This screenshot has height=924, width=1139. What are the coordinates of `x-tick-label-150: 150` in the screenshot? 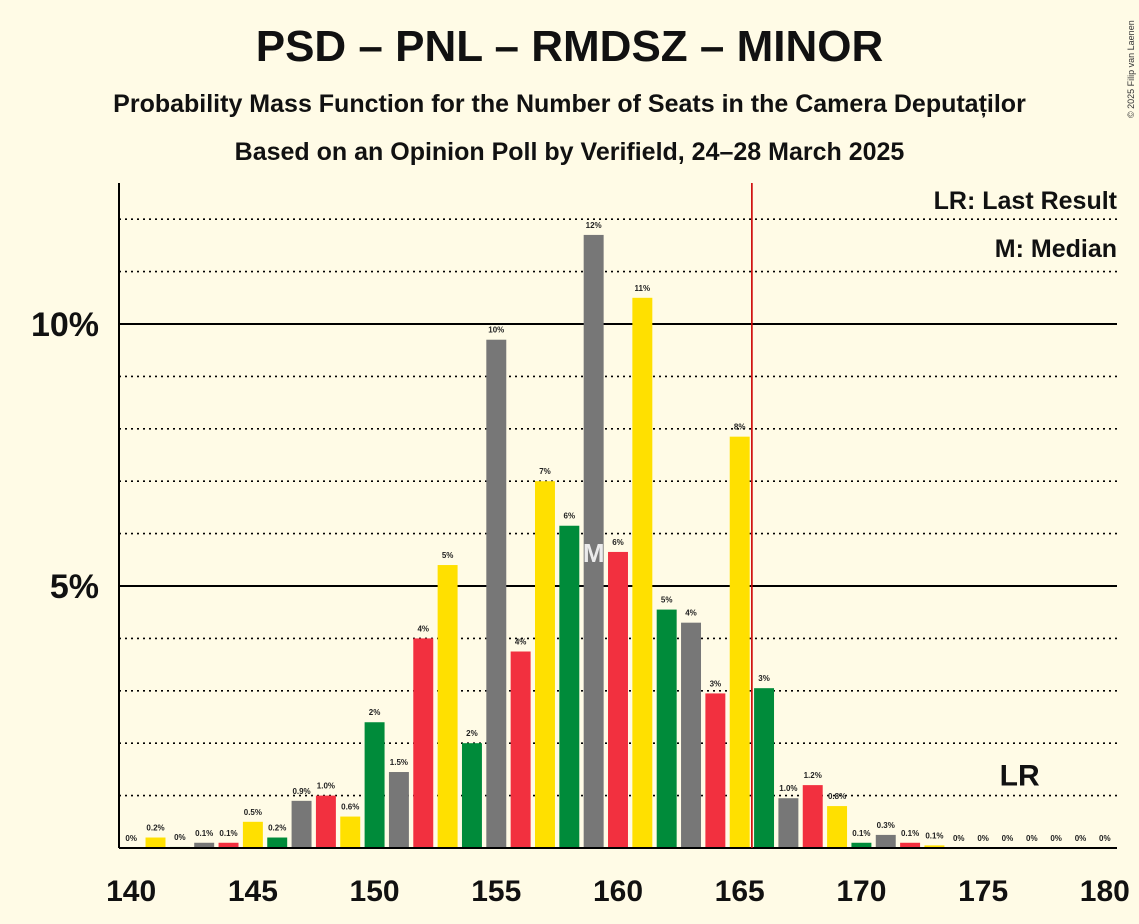 It's located at (375, 891).